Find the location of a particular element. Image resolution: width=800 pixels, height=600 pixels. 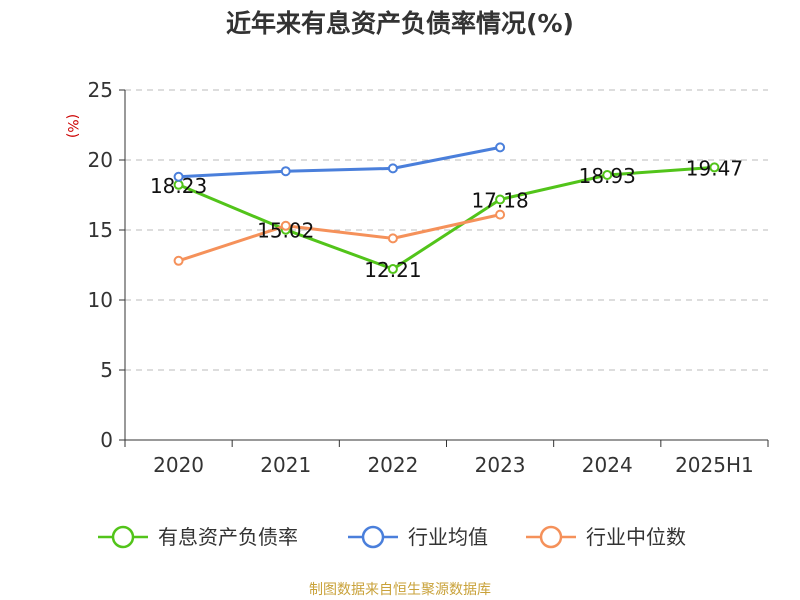

y-tick-label: 10 is located at coordinates (100, 300).